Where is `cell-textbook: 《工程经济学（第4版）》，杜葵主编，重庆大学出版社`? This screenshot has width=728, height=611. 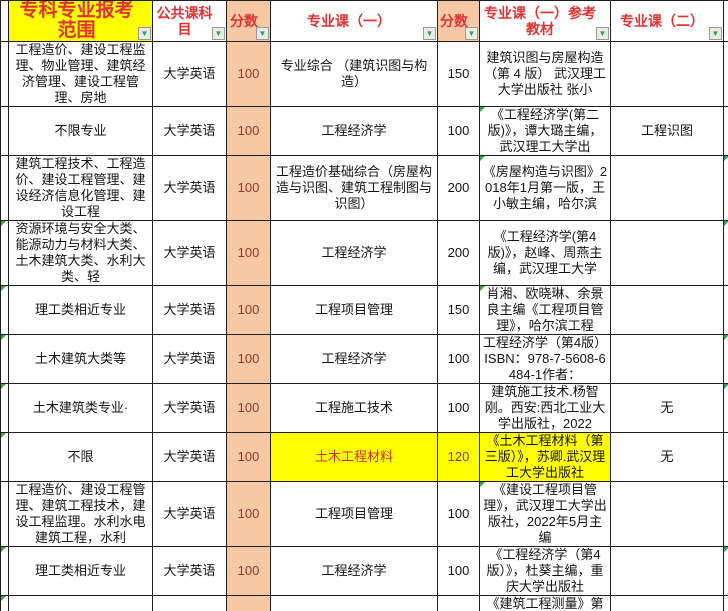
cell-textbook: 《工程经济学（第4版）》，杜葵主编，重庆大学出版社 is located at coordinates (545, 571).